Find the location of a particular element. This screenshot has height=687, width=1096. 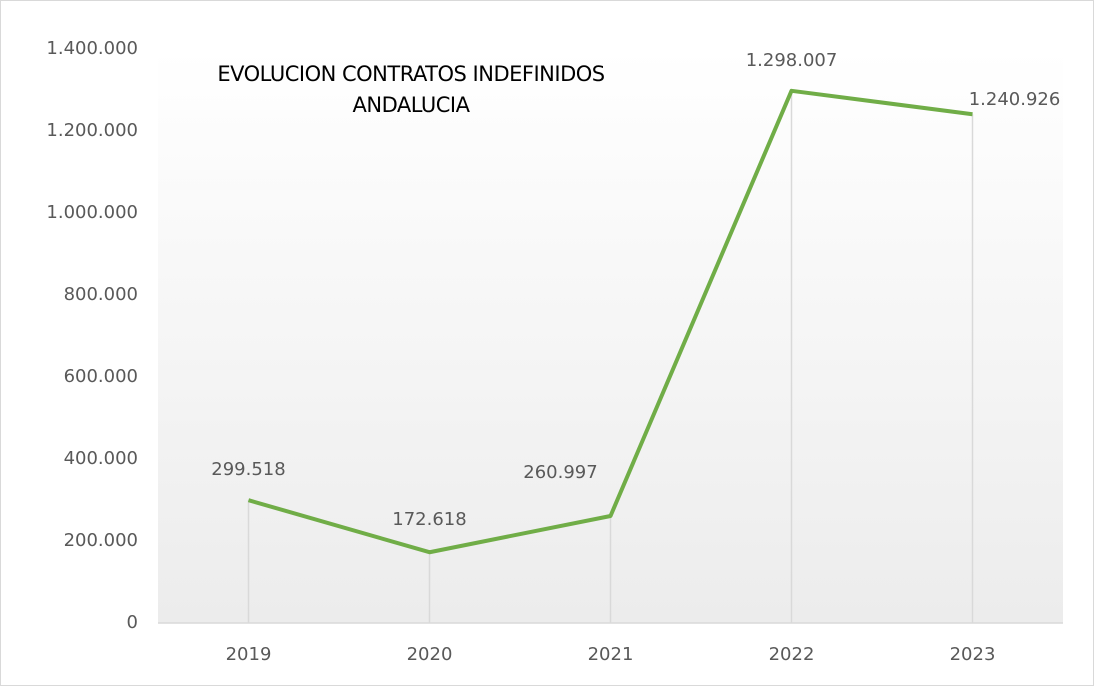

y-tick-label: 800.000 is located at coordinates (101, 294).